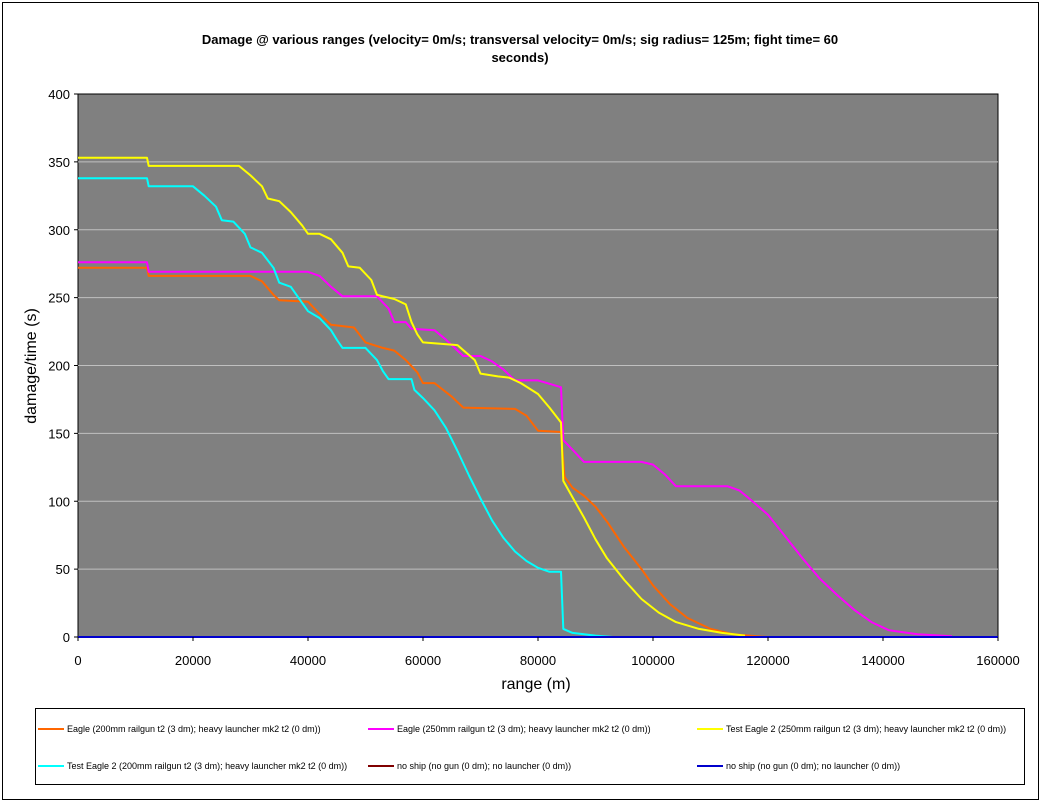  Describe the element at coordinates (767, 660) in the screenshot. I see `x-tick-label: 120000` at that location.